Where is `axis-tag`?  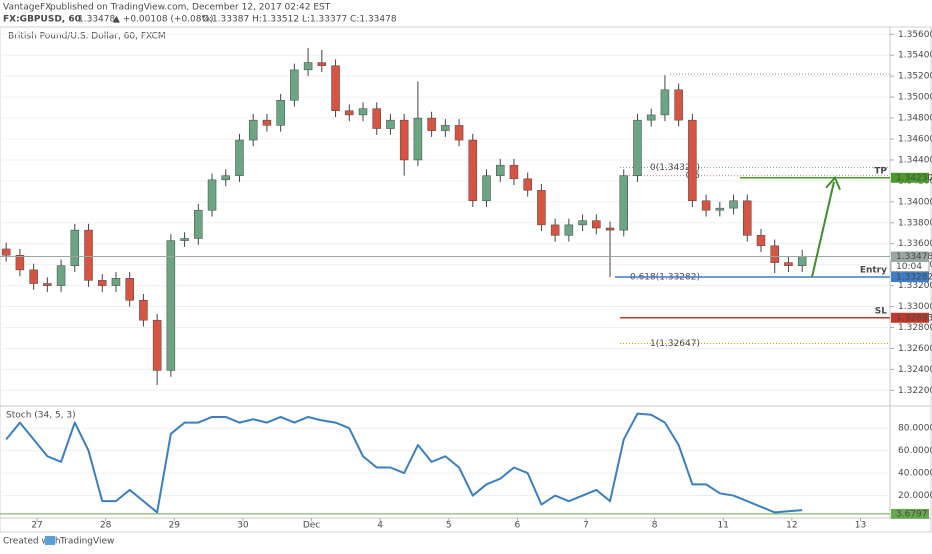
axis-tag is located at coordinates (910, 513).